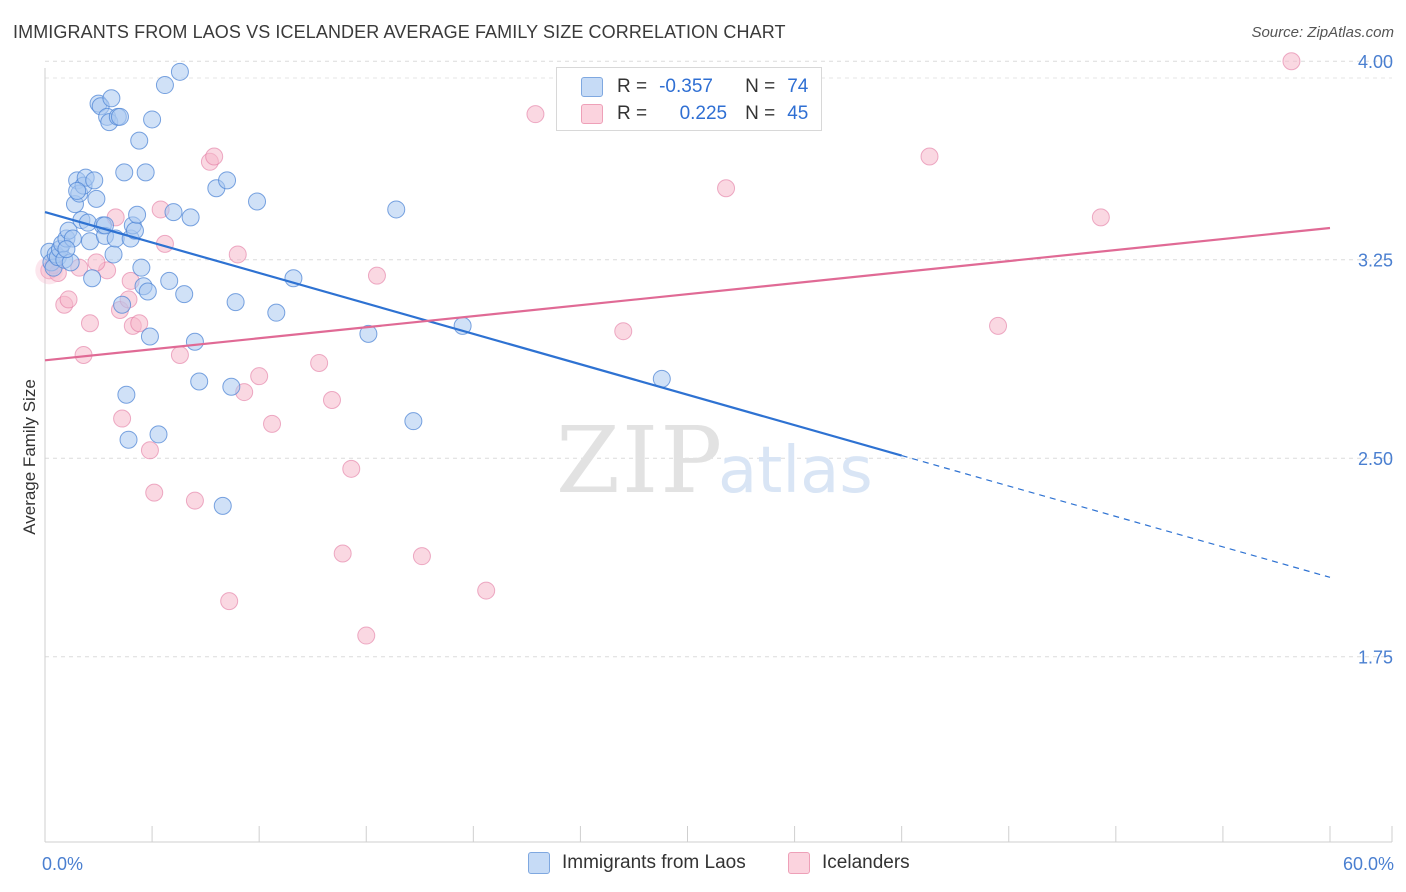  I want to click on x-tick-label: 60.0%, so click(1368, 864).